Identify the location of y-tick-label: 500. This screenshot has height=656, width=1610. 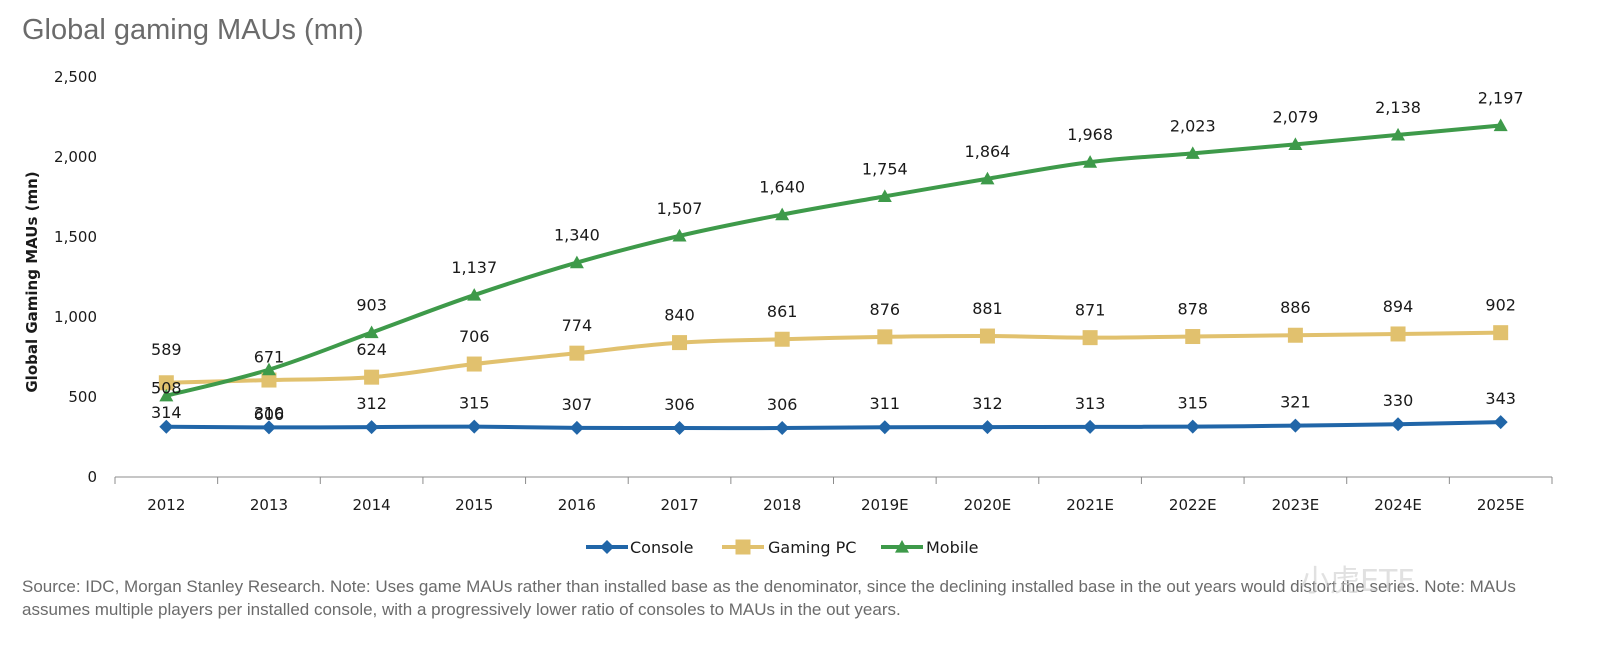
(82, 397).